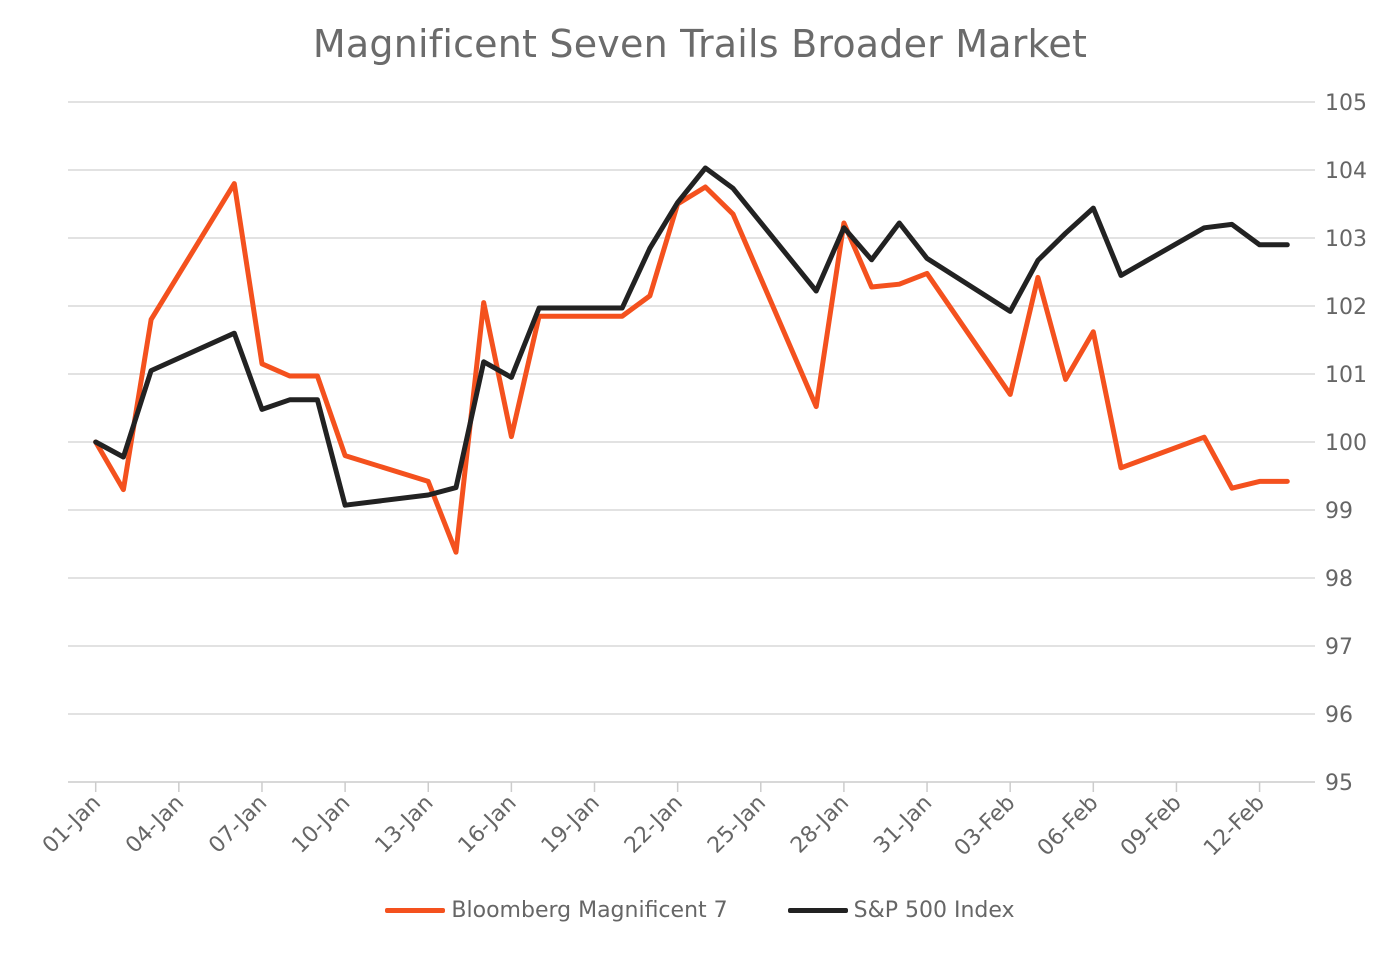  I want to click on y-tick-label-95: 95, so click(1339, 783).